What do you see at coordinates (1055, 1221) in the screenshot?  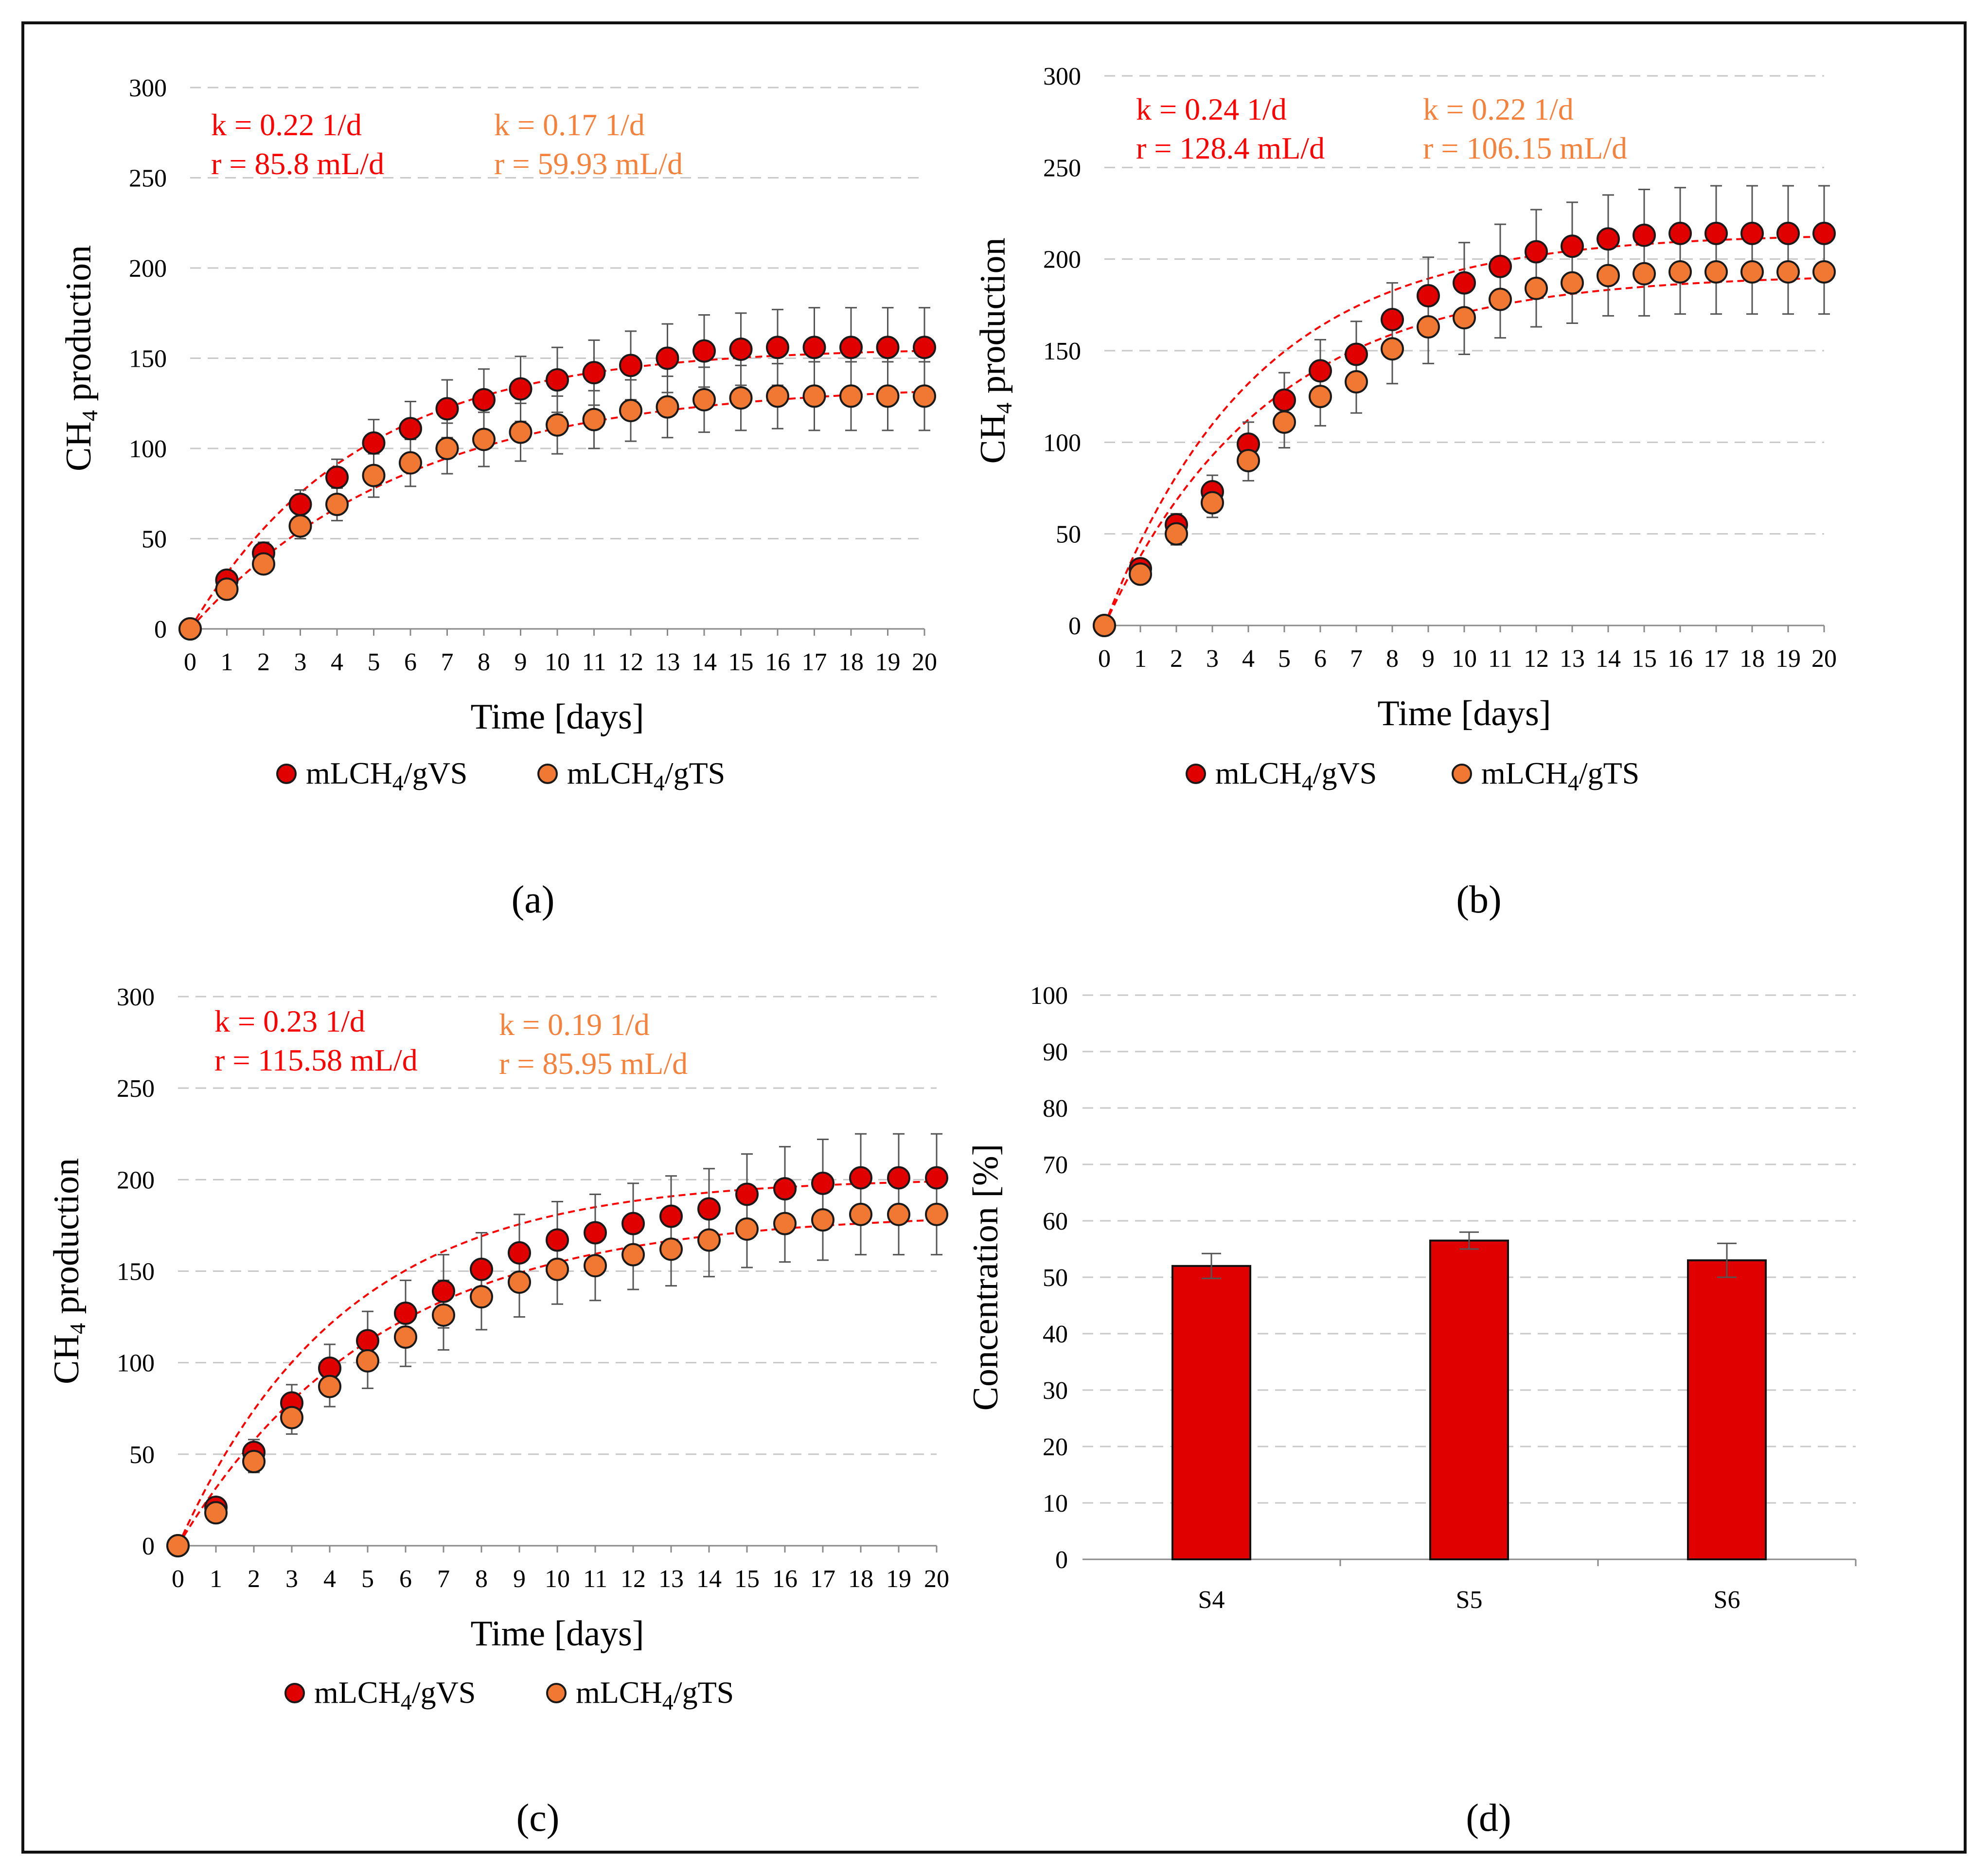 I see `y-tick-label: 60` at bounding box center [1055, 1221].